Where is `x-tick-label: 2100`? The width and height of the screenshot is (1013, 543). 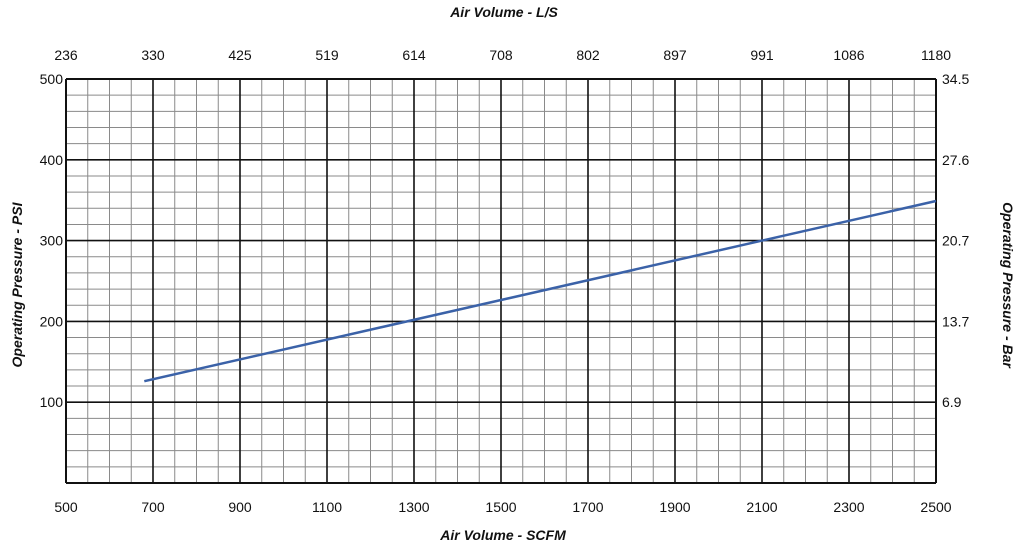
x-tick-label: 2100 is located at coordinates (761, 507).